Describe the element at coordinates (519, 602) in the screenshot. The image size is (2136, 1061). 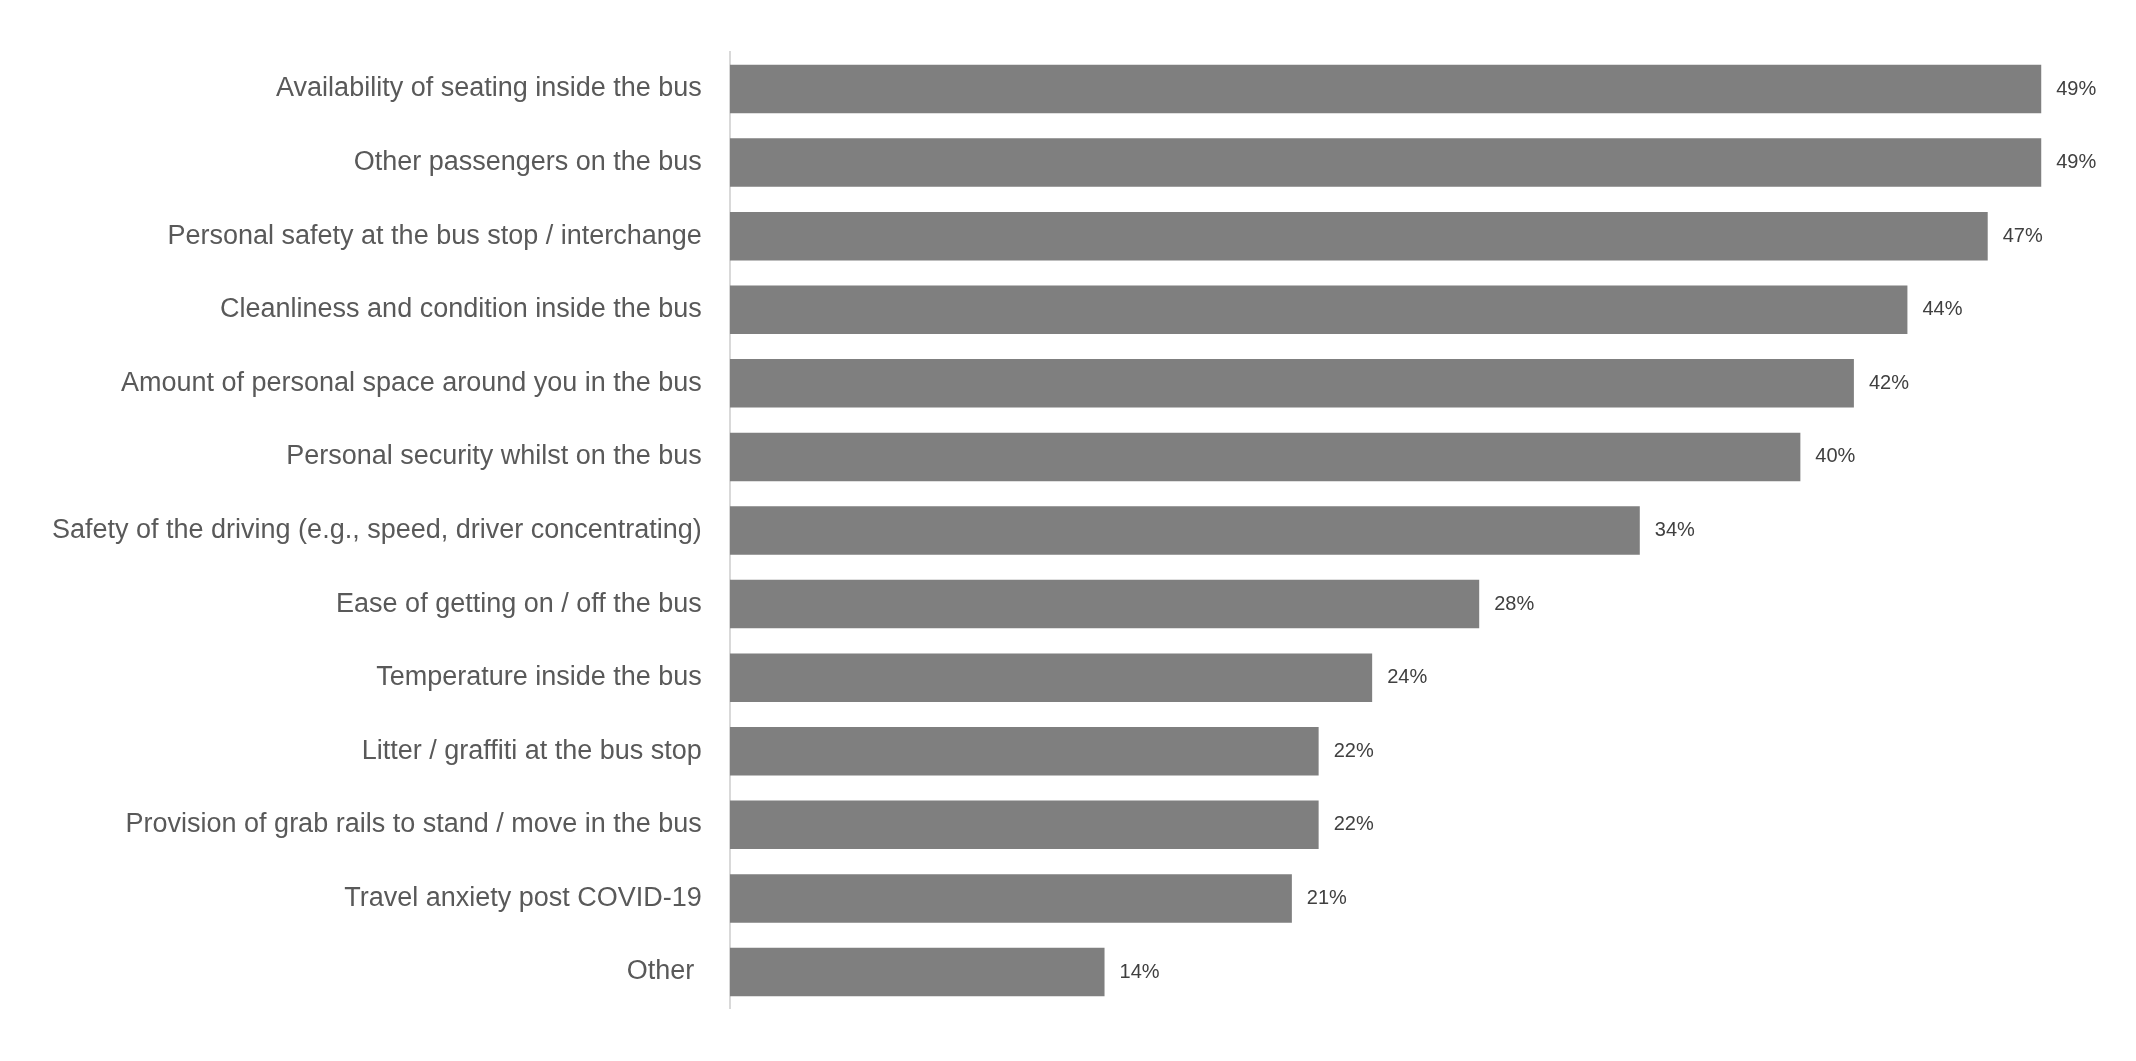
I see `y-tick-label: Ease of getting on / off the bus` at that location.